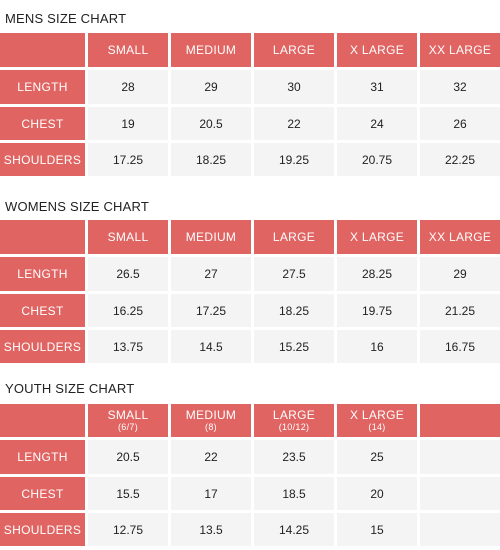 The width and height of the screenshot is (500, 550). I want to click on mens-value-cell: 29, so click(211, 87).